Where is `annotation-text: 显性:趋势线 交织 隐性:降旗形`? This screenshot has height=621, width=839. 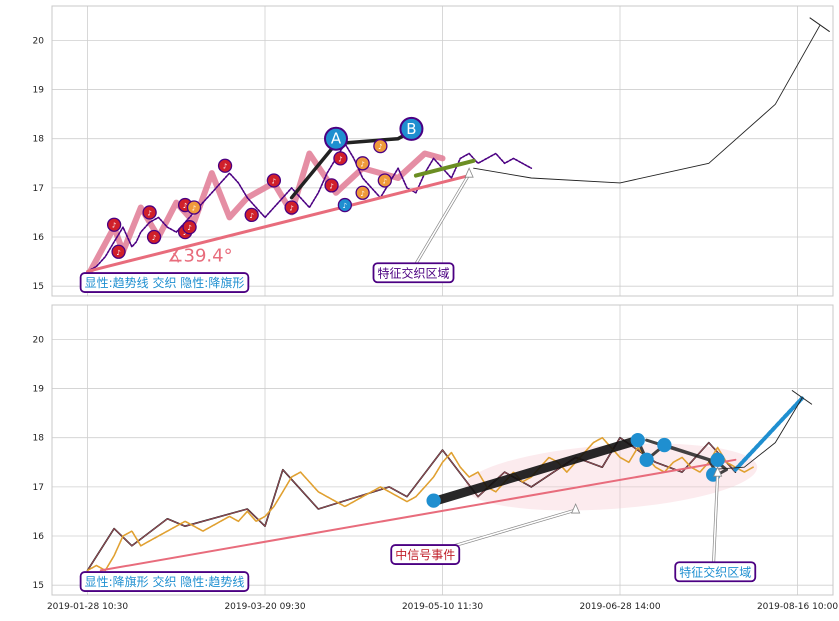 annotation-text: 显性:趋势线 交织 隐性:降旗形 is located at coordinates (165, 282).